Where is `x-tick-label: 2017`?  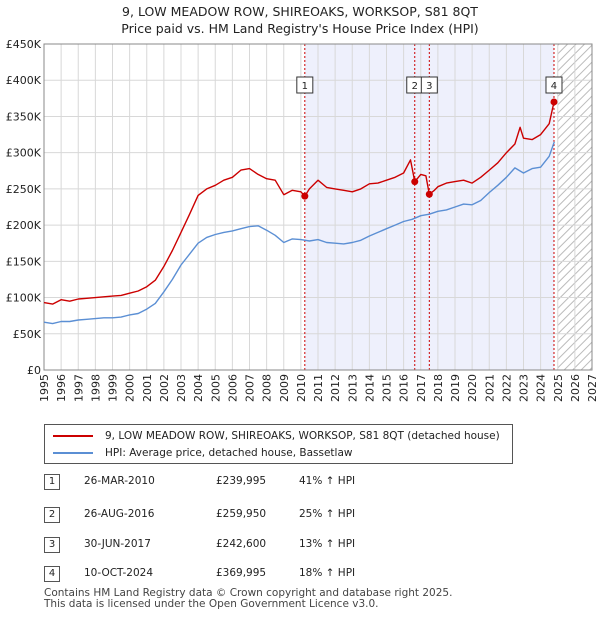
x-tick-label: 2017 is located at coordinates (421, 388).